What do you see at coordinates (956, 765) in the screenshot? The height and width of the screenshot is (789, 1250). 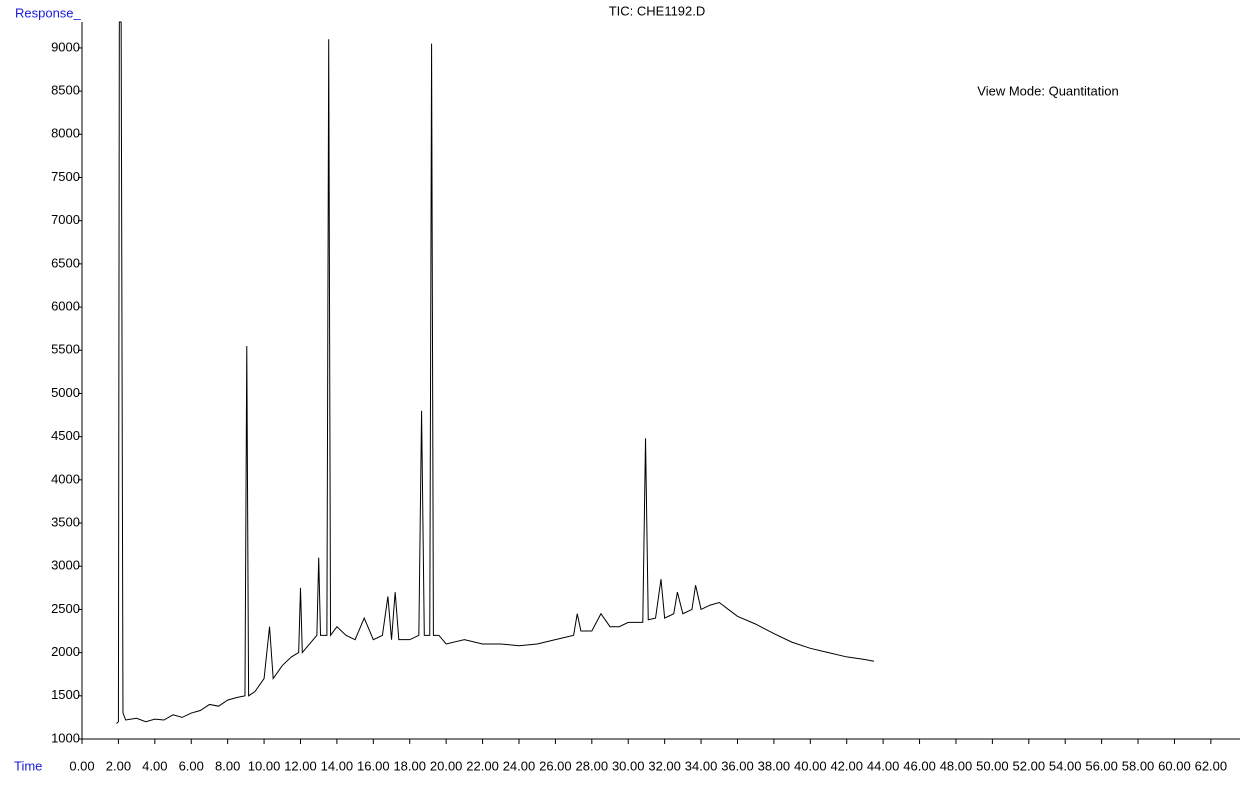 I see `x-tick-label: 48.00` at bounding box center [956, 765].